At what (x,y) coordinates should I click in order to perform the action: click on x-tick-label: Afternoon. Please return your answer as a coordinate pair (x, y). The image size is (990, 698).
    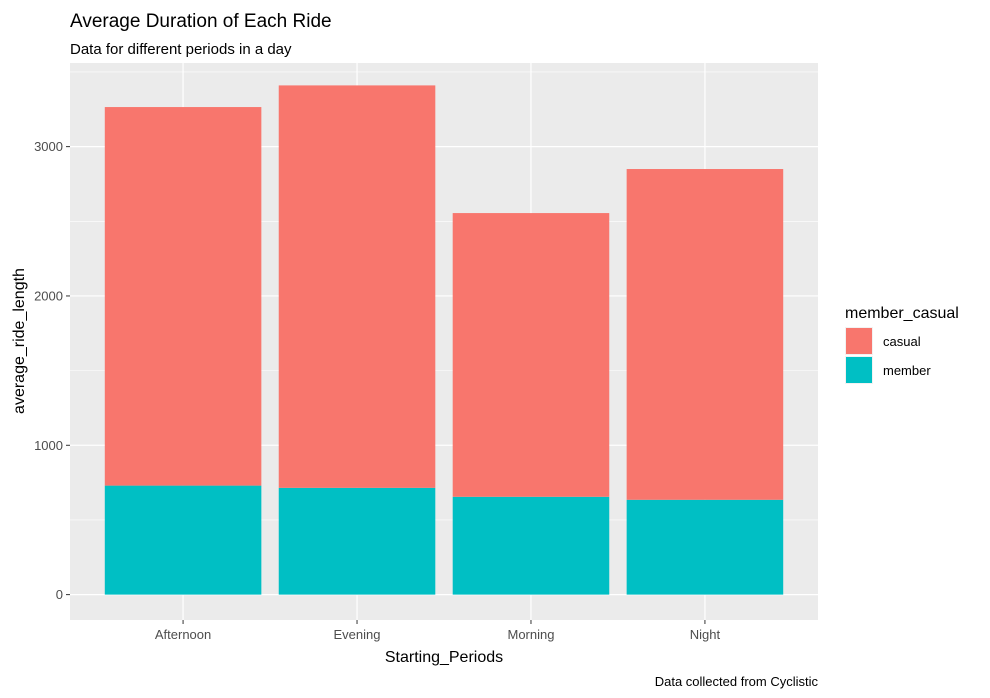
    Looking at the image, I should click on (183, 634).